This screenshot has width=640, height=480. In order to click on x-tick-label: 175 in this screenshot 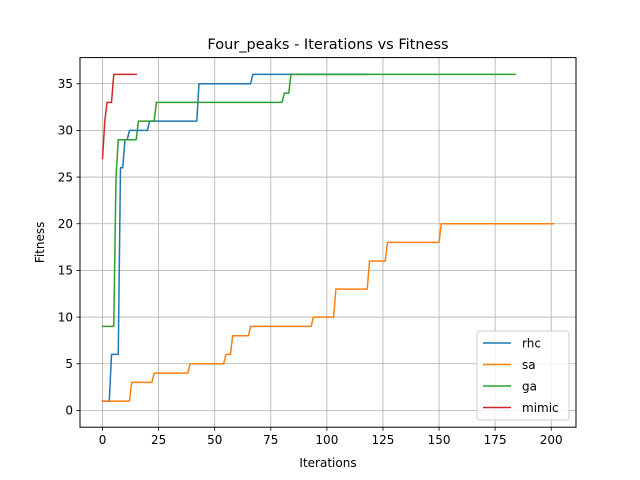, I will do `click(495, 440)`.